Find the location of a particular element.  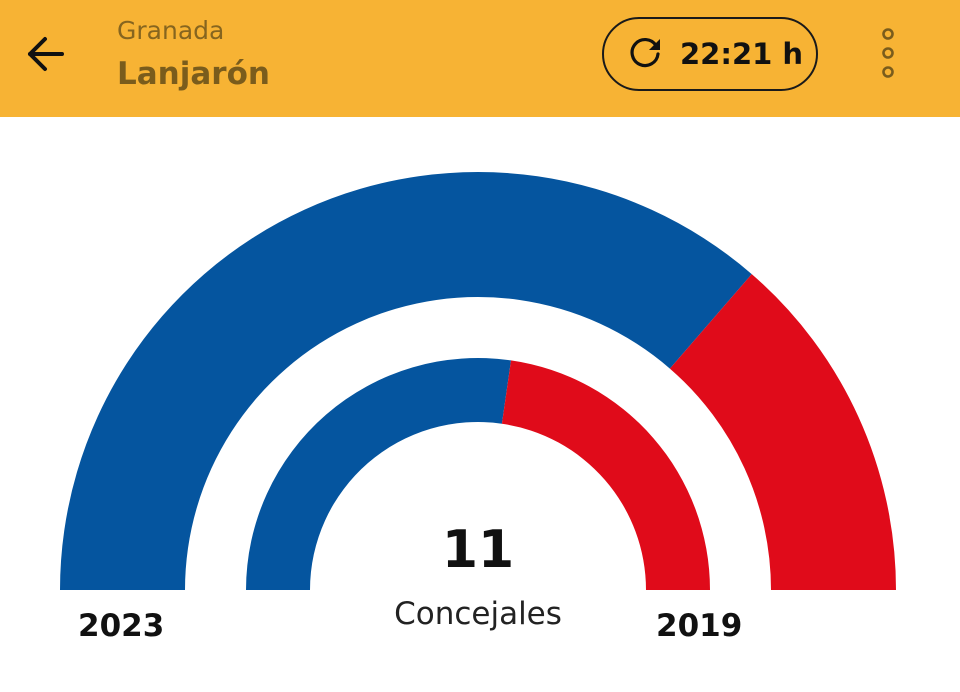

outer-ring-year-label: 2023 is located at coordinates (121, 626).